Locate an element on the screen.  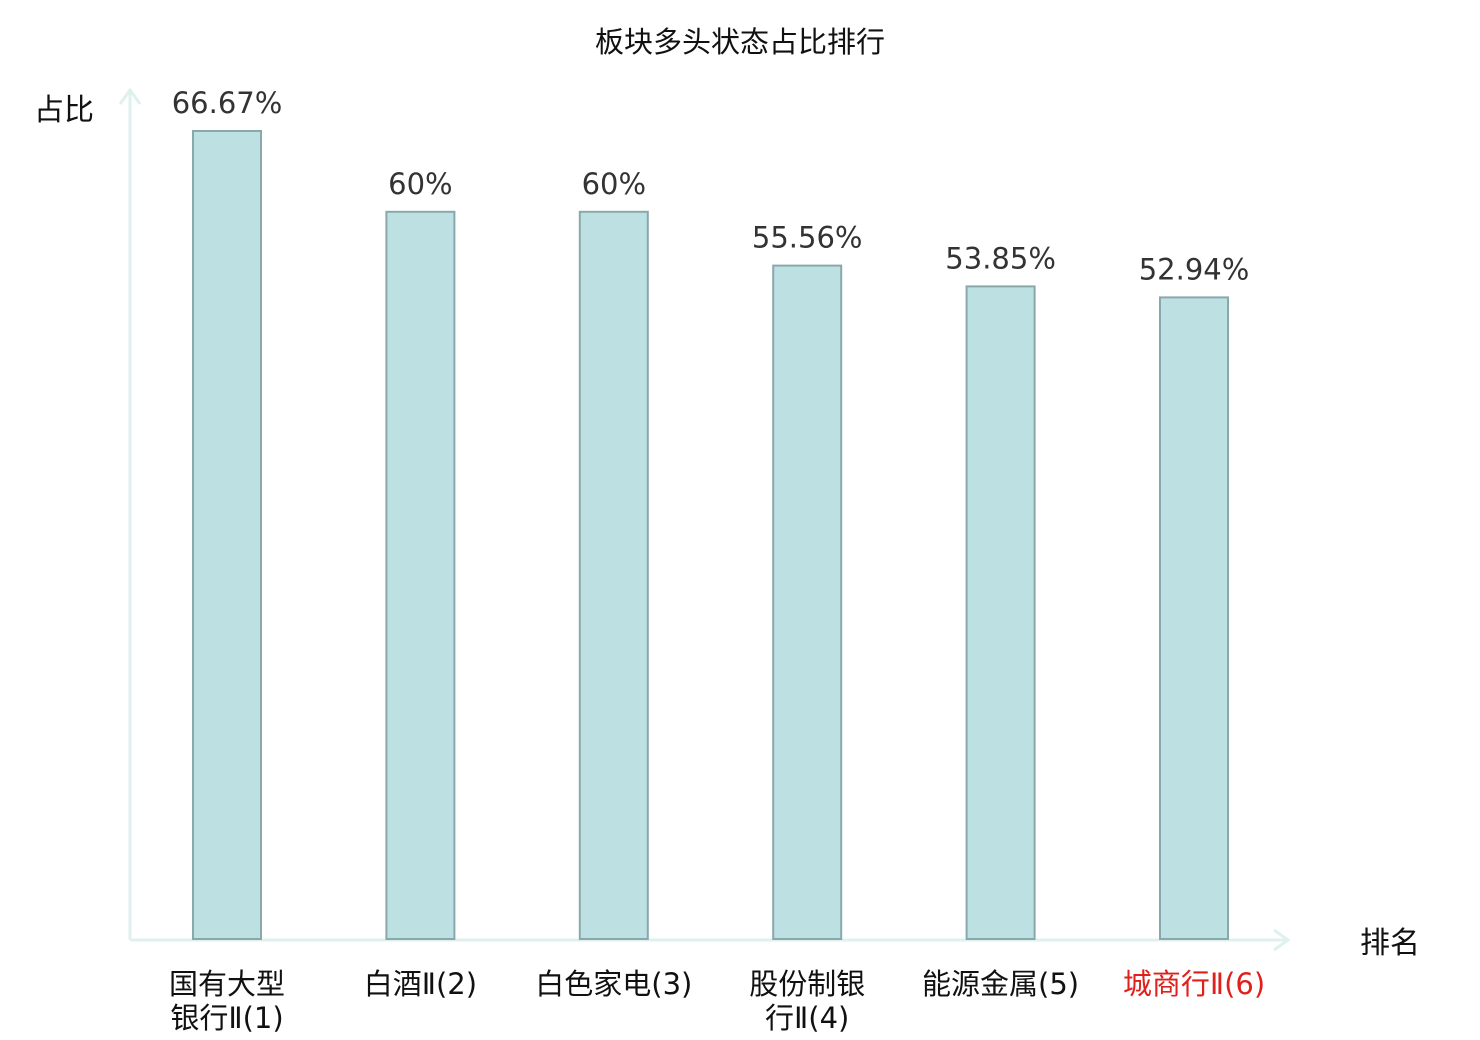
x-axis-arrow is located at coordinates (1282, 940).